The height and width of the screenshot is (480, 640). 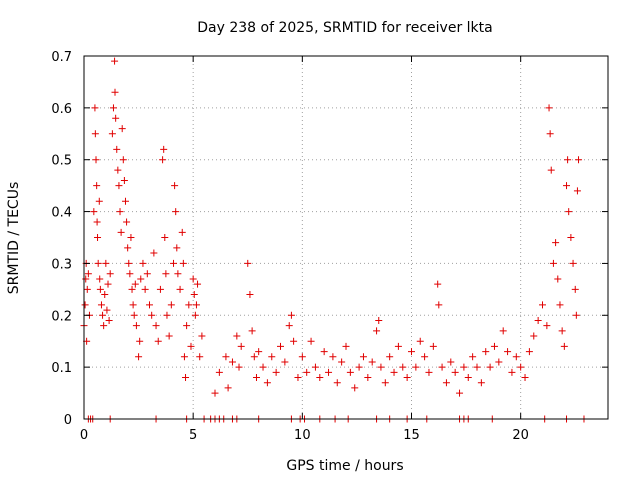 What do you see at coordinates (61, 213) in the screenshot?
I see `y-tick-label: 0.4` at bounding box center [61, 213].